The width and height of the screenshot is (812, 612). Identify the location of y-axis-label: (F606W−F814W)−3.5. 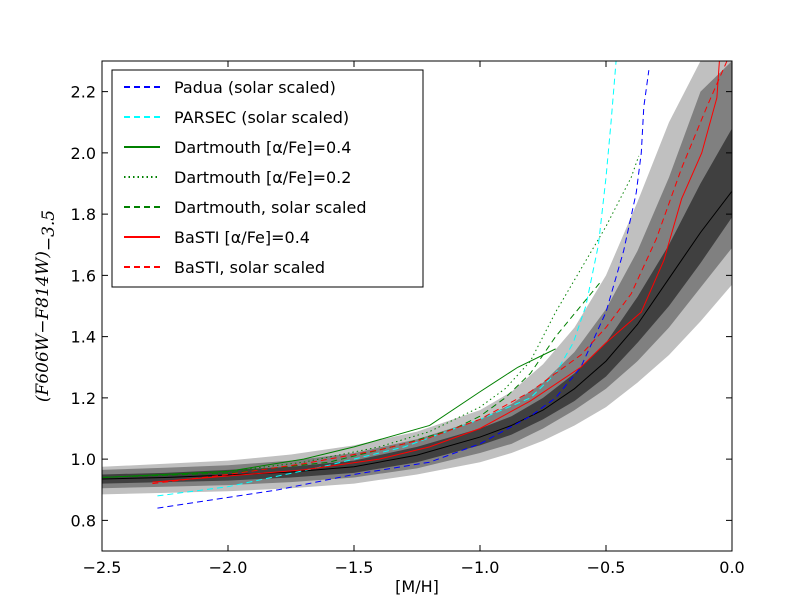
(46, 306).